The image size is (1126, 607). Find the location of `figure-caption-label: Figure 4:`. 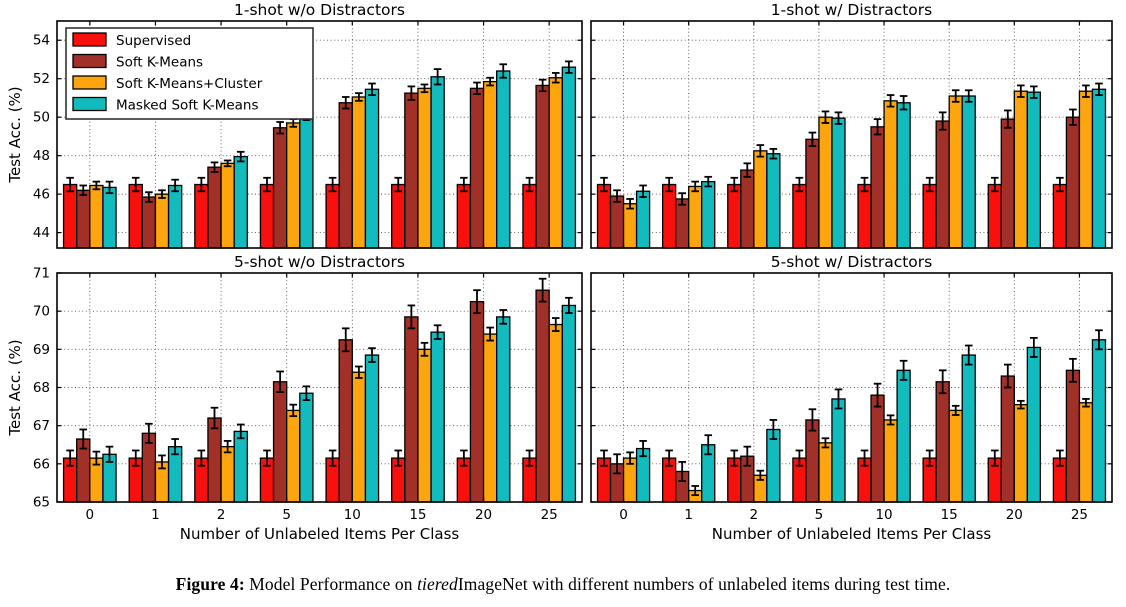

figure-caption-label: Figure 4: is located at coordinates (210, 584).